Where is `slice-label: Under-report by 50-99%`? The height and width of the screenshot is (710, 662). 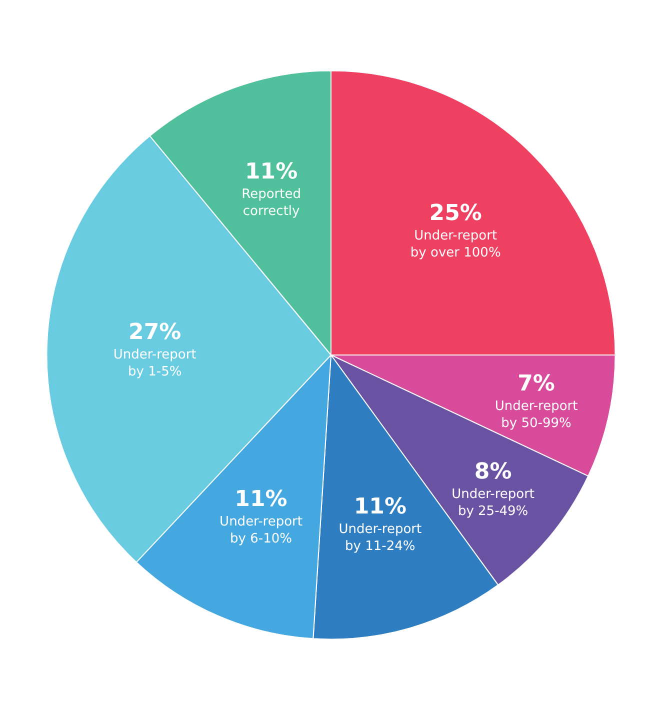
slice-label: Under-report by 50-99% is located at coordinates (536, 414).